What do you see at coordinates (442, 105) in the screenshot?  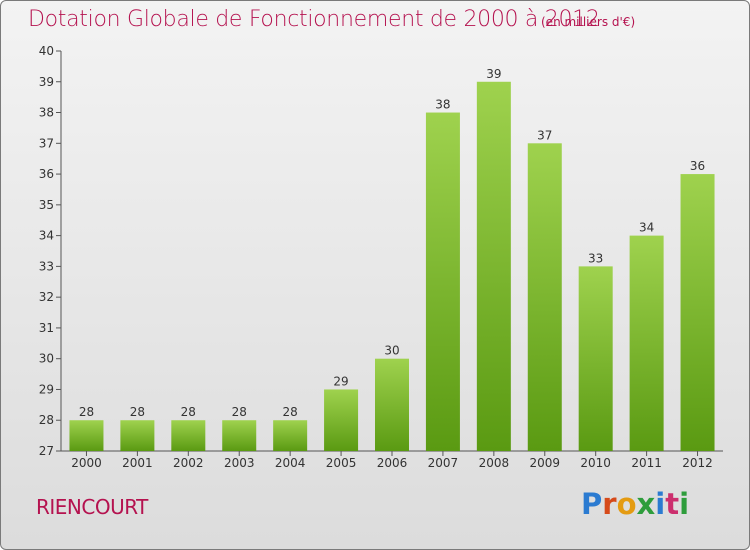 I see `data-label: 38` at bounding box center [442, 105].